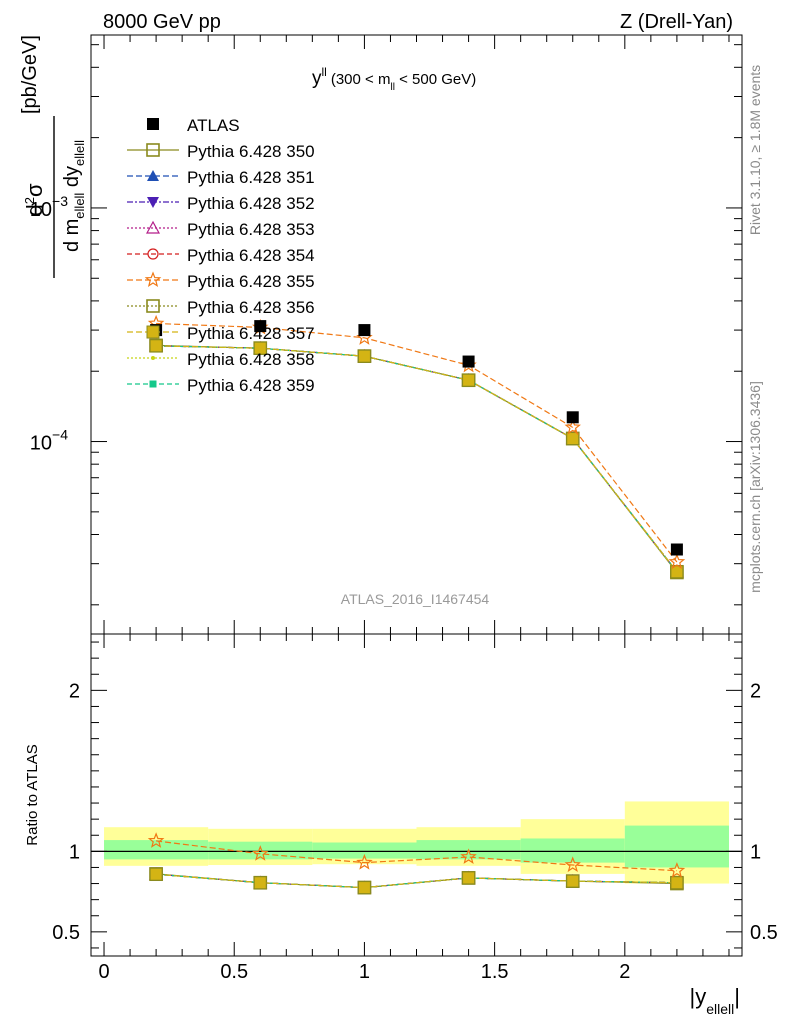  I want to click on legend-label-356: Pythia 6.428 356, so click(251, 307).